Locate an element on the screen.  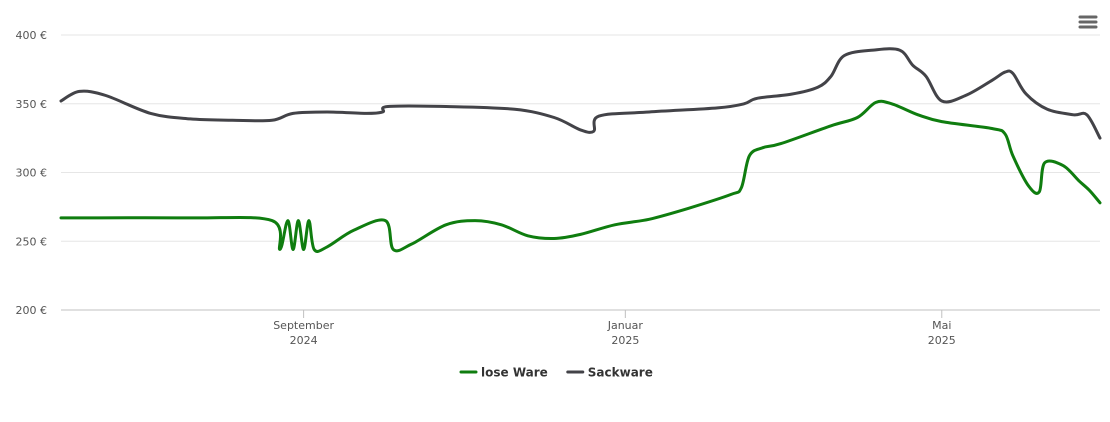
chart-menu-button is located at coordinates (1088, 22).